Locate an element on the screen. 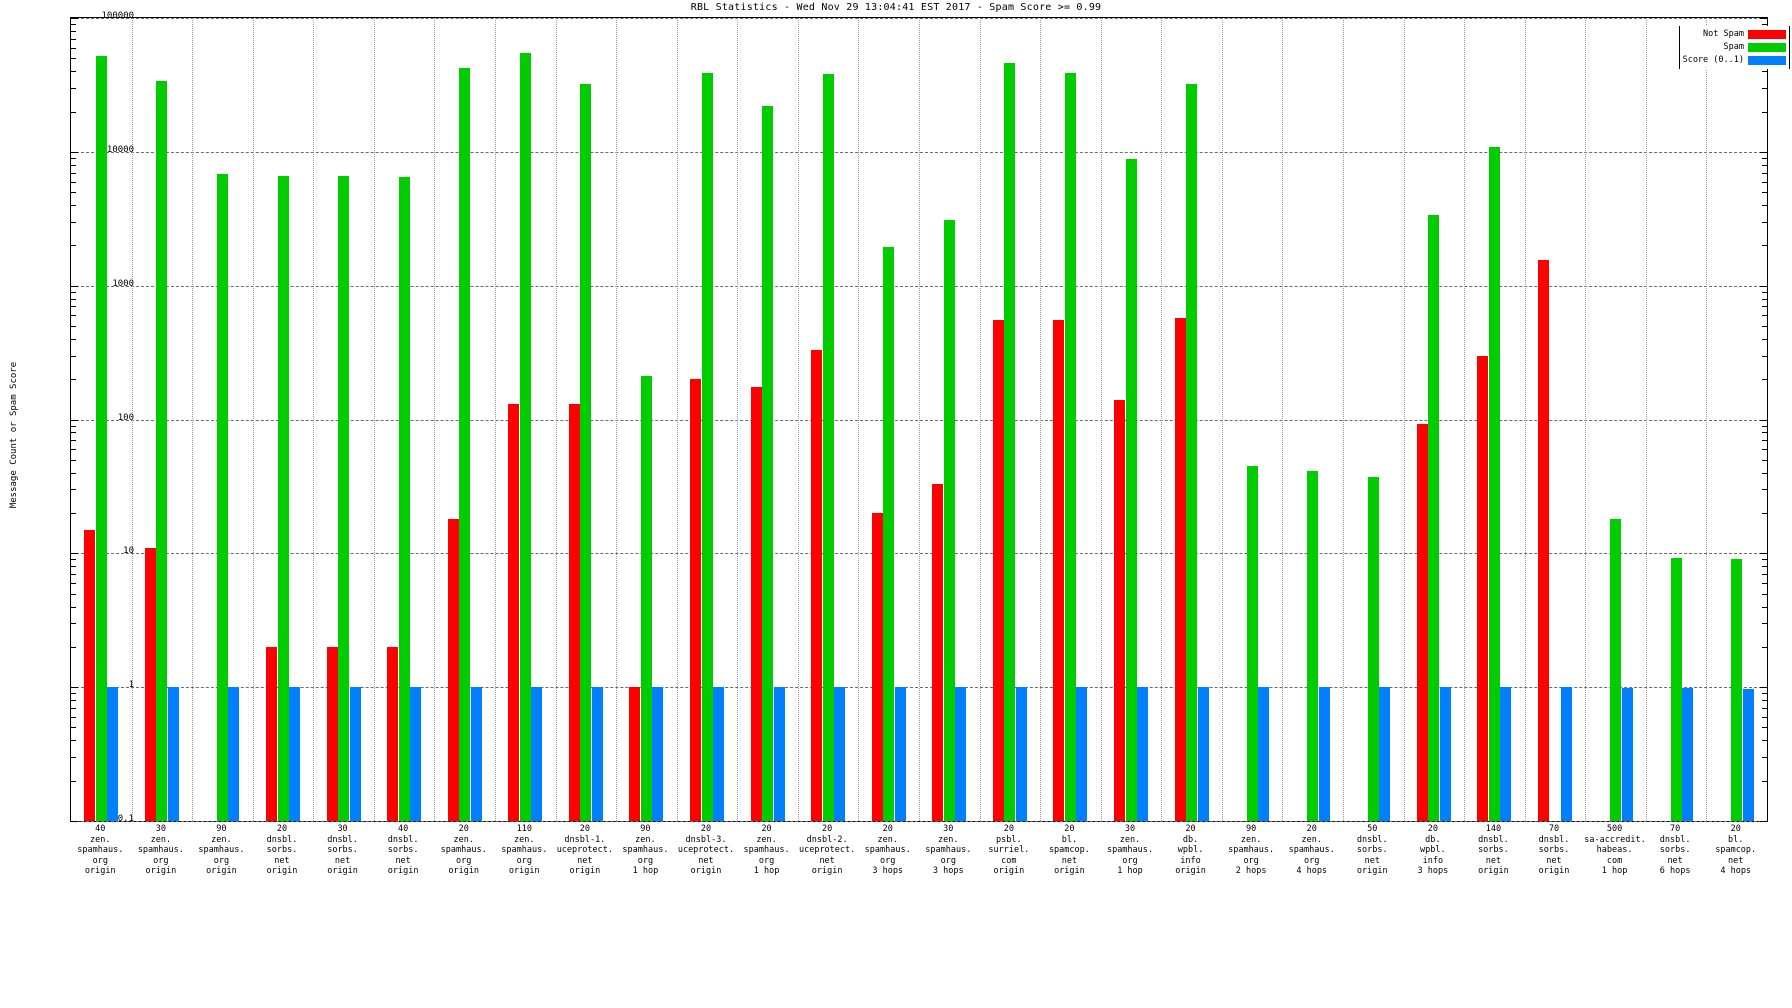 Image resolution: width=1792 pixels, height=1008 pixels. x-axis-label: 20 db. wpbl. info origin is located at coordinates (1190, 850).